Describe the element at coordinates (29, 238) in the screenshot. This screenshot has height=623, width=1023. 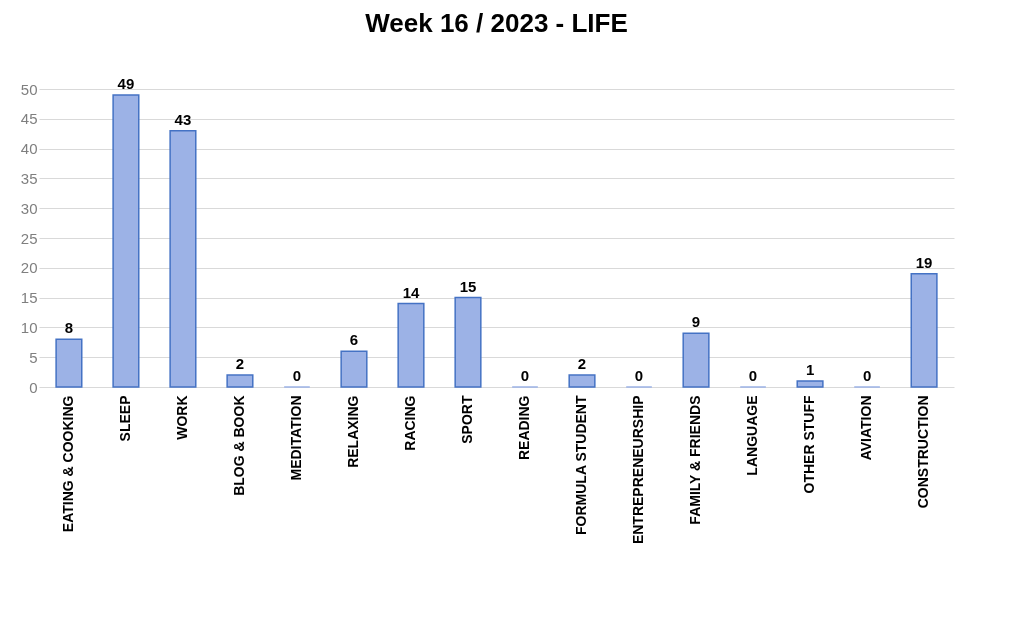
I see `y-tick-label: 25` at that location.